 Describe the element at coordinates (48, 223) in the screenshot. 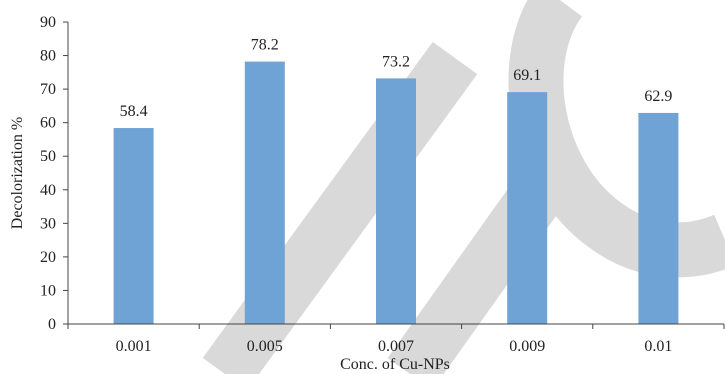

I see `y-tick-label: 30` at that location.